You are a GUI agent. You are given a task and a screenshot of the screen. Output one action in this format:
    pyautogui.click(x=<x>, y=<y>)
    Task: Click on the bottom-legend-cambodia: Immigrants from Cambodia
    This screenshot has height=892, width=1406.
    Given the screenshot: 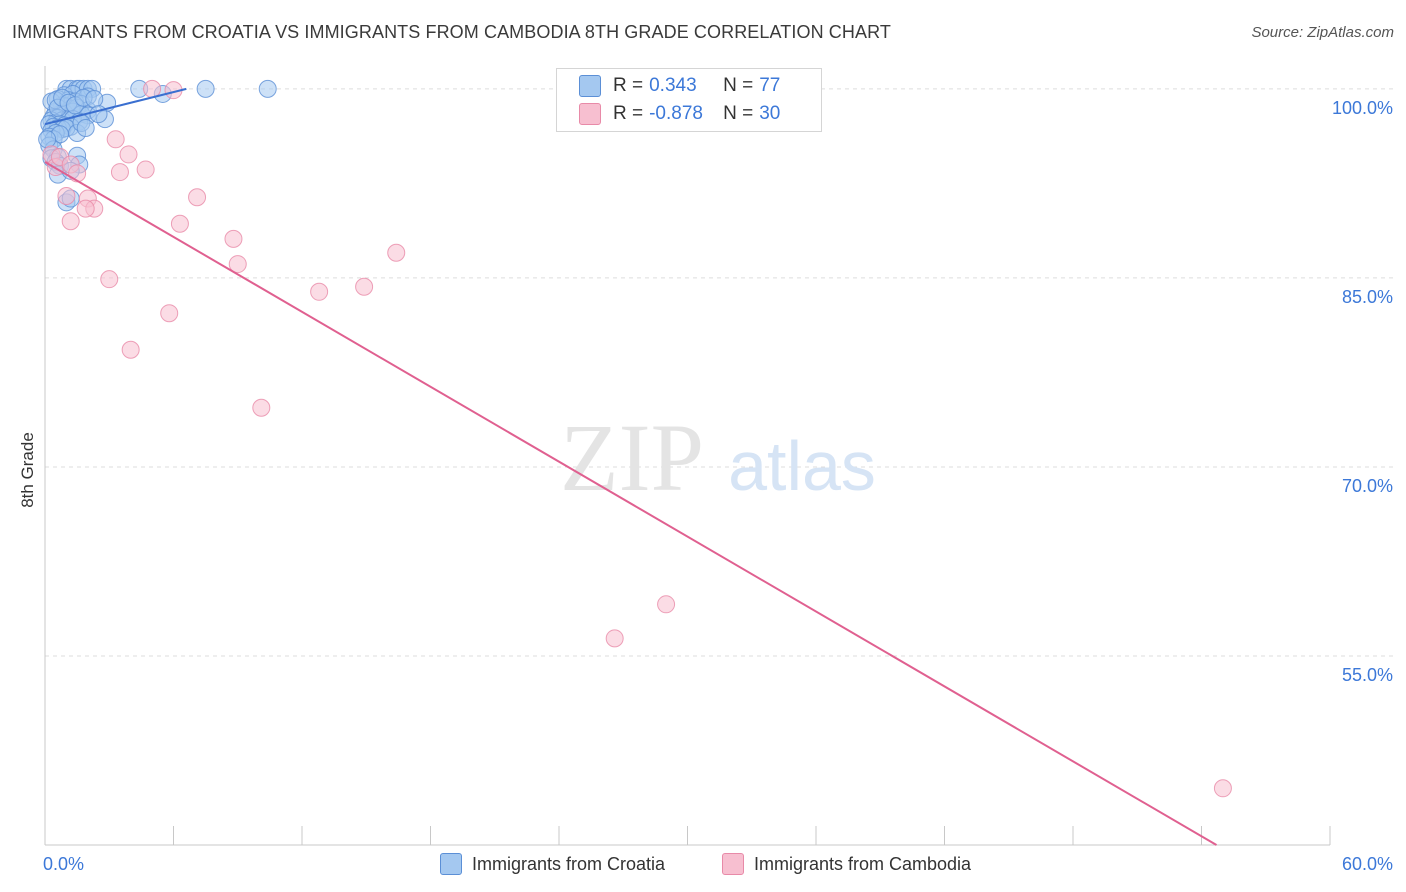 What is the action you would take?
    pyautogui.click(x=846, y=864)
    